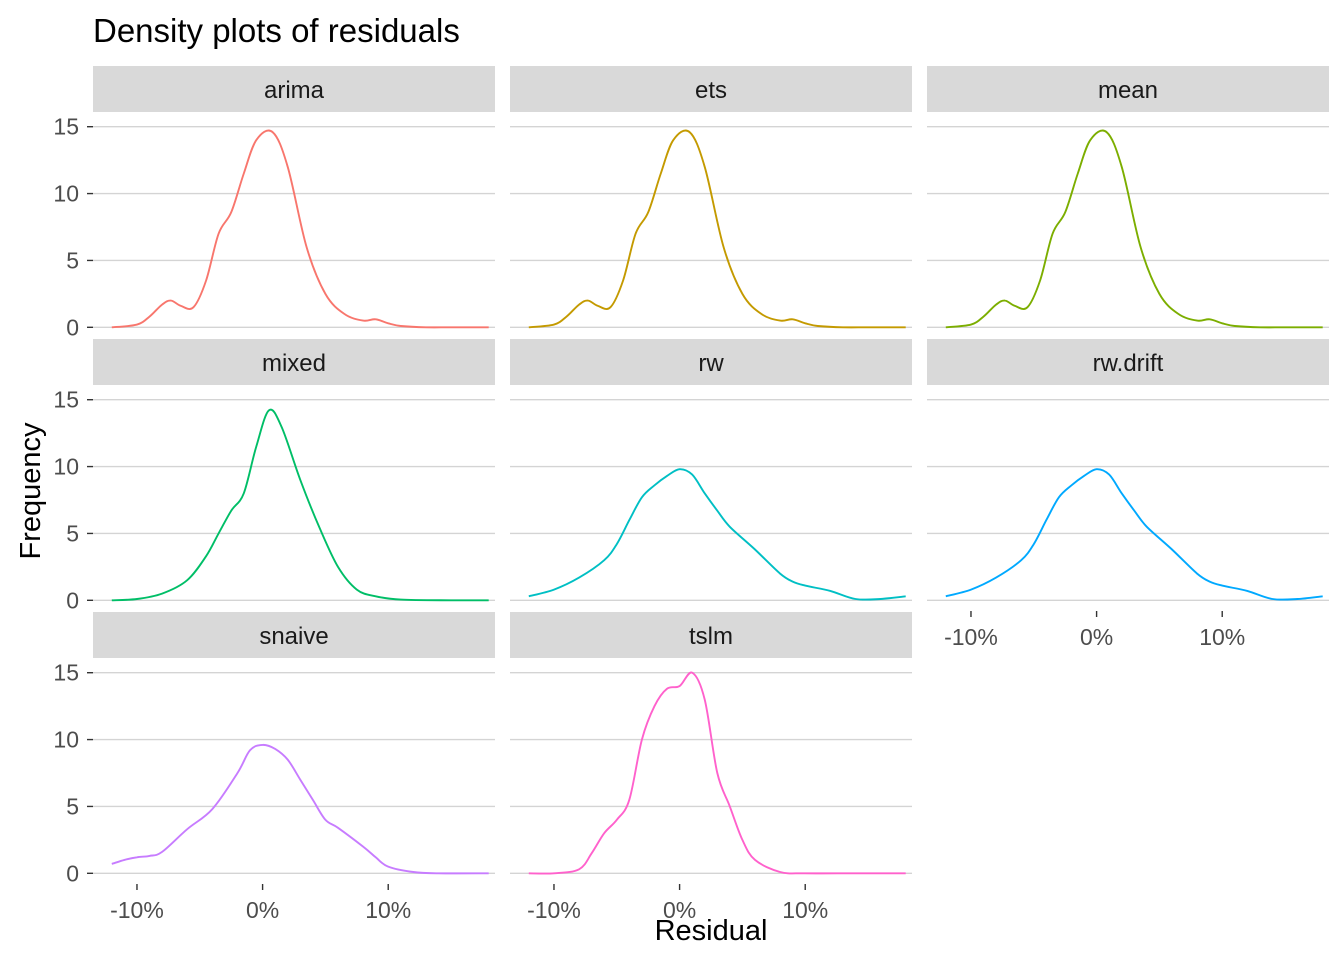 Image resolution: width=1344 pixels, height=960 pixels. I want to click on facet-panel-snaive: snaive 0 5 10 15 -10% 0% 10%, so click(274, 767).